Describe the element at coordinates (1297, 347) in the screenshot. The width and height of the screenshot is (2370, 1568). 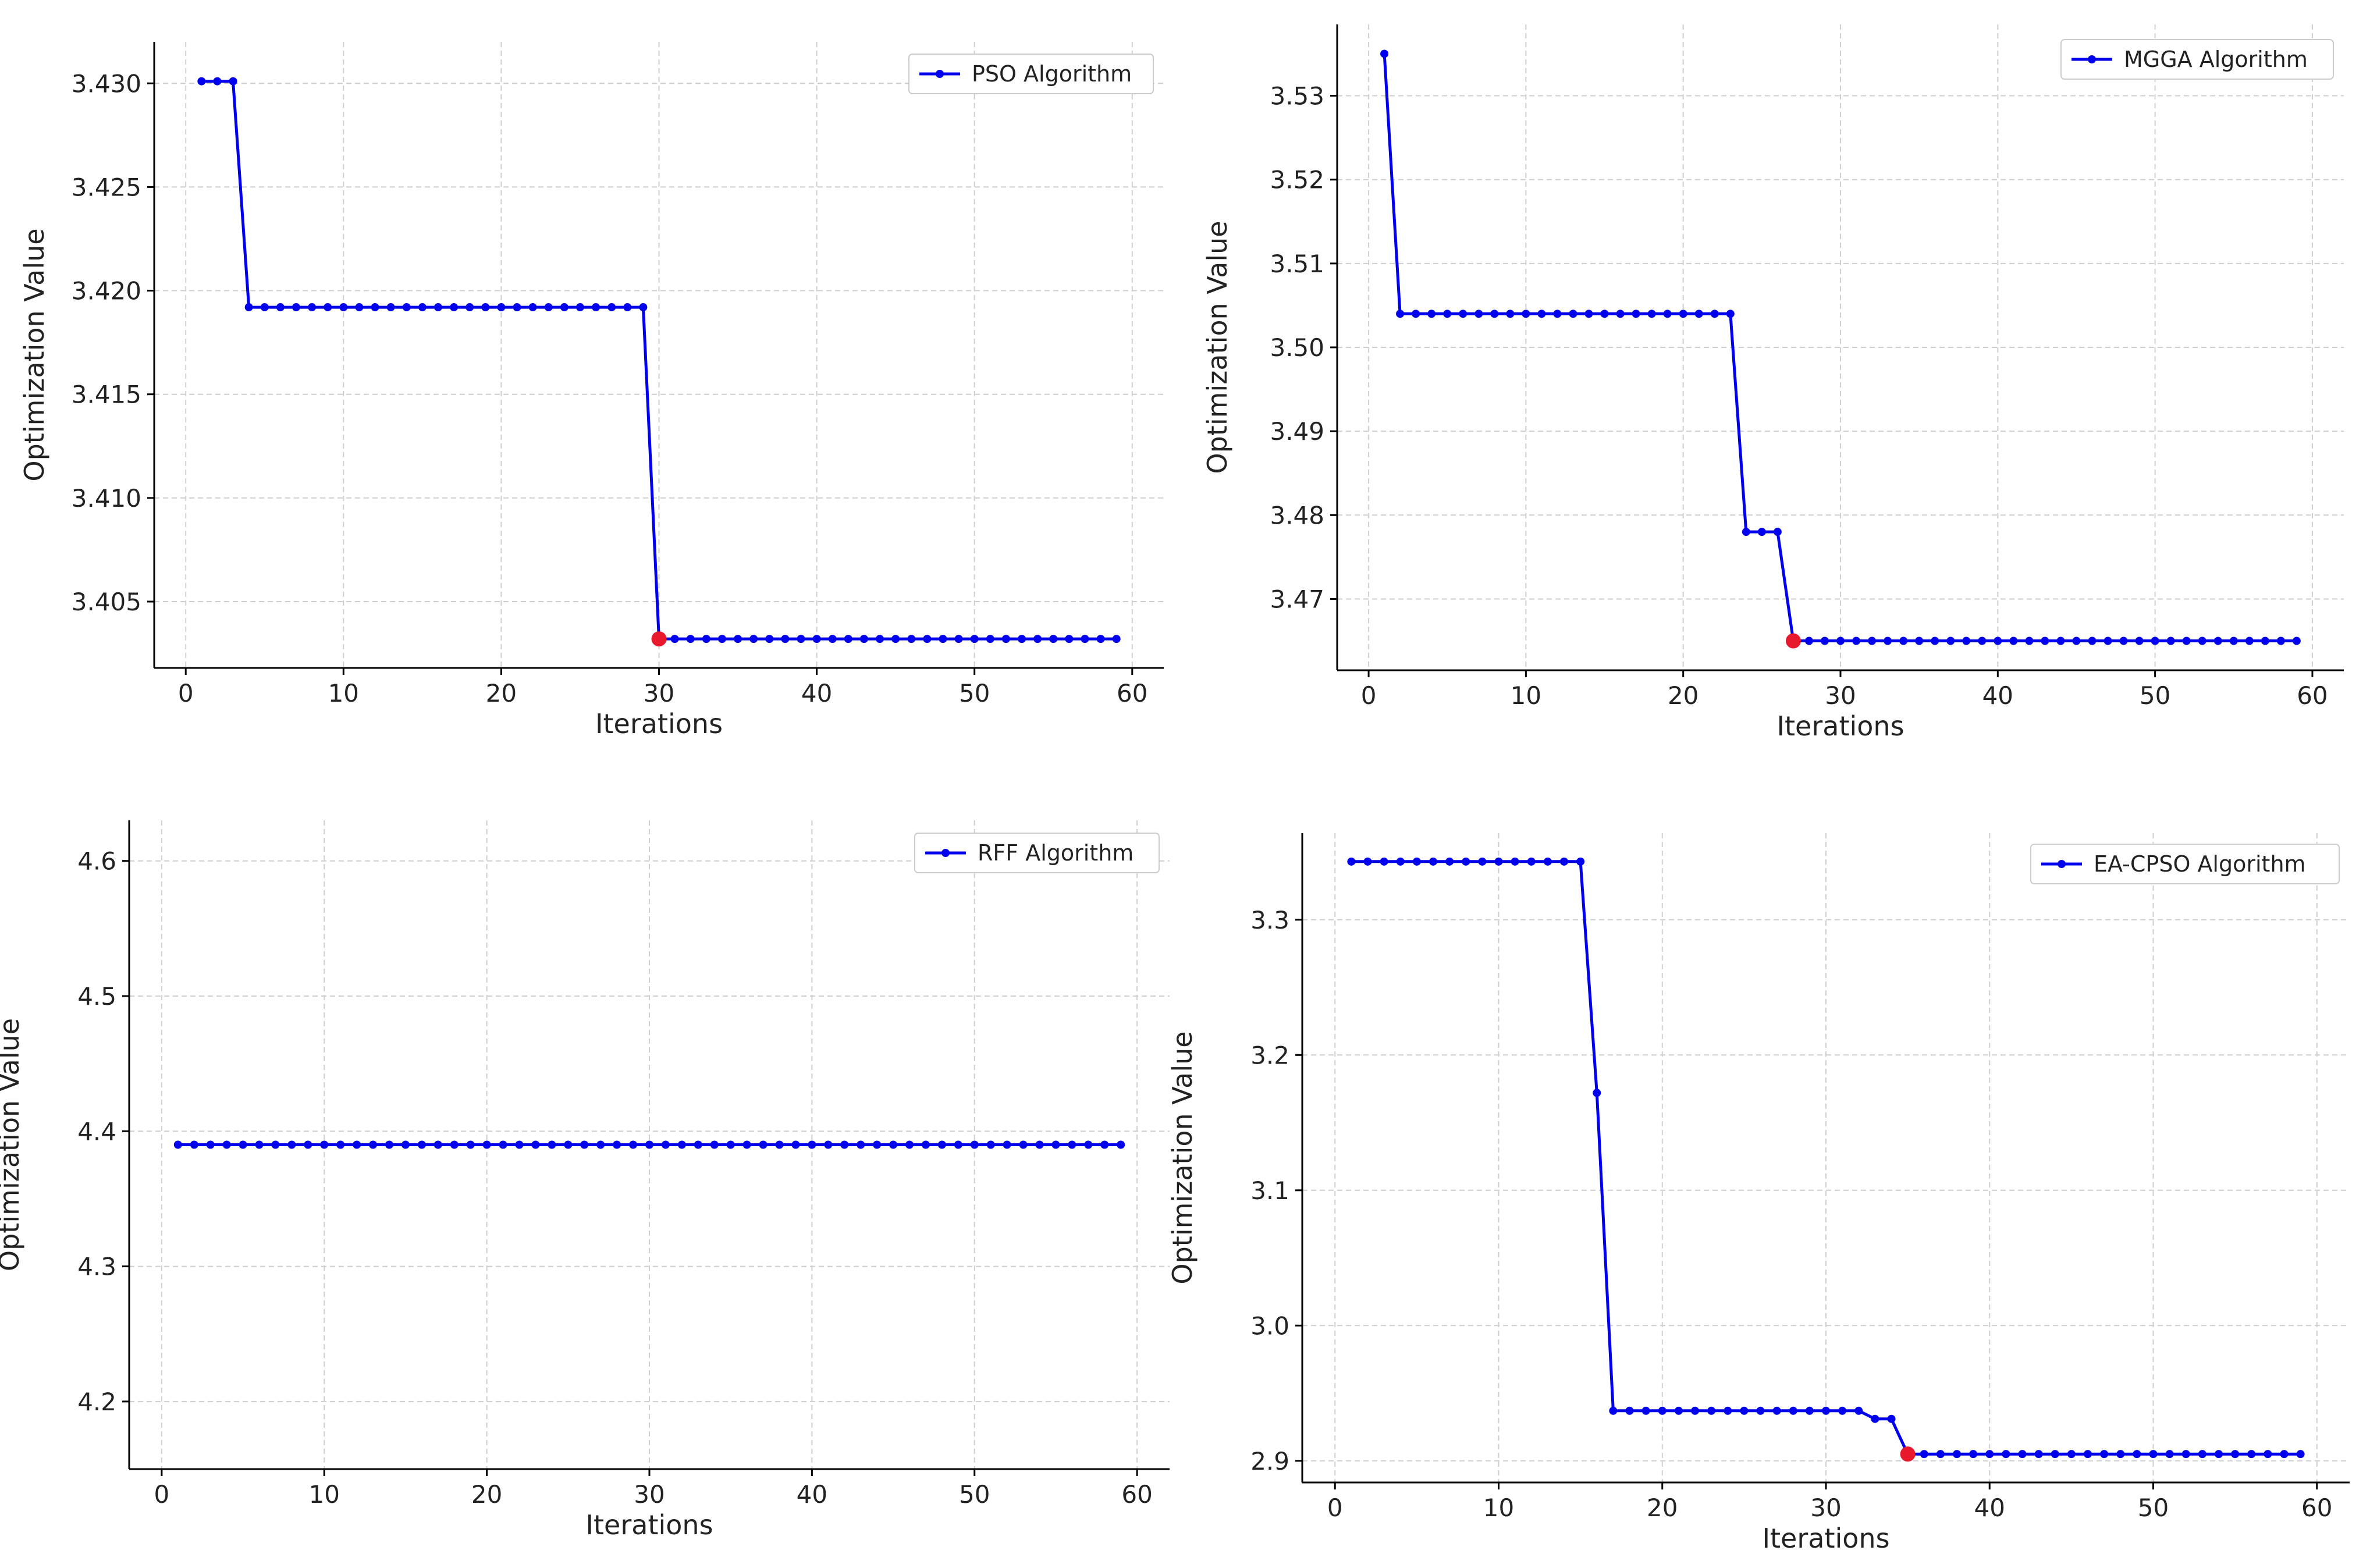
I see `y-tick-label: 3.50` at that location.